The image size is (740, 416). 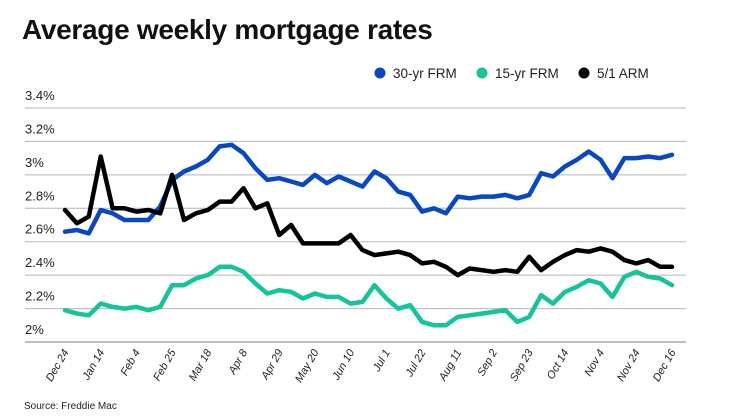 What do you see at coordinates (450, 366) in the screenshot?
I see `x-tick-label: Aug 11` at bounding box center [450, 366].